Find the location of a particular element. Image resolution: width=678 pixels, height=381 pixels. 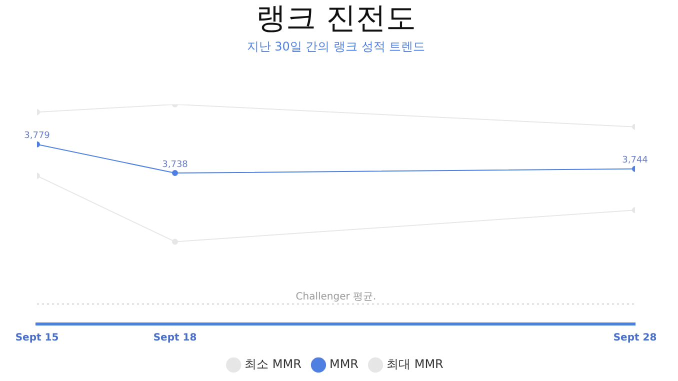

legend-label: 최소 MMR is located at coordinates (273, 364).